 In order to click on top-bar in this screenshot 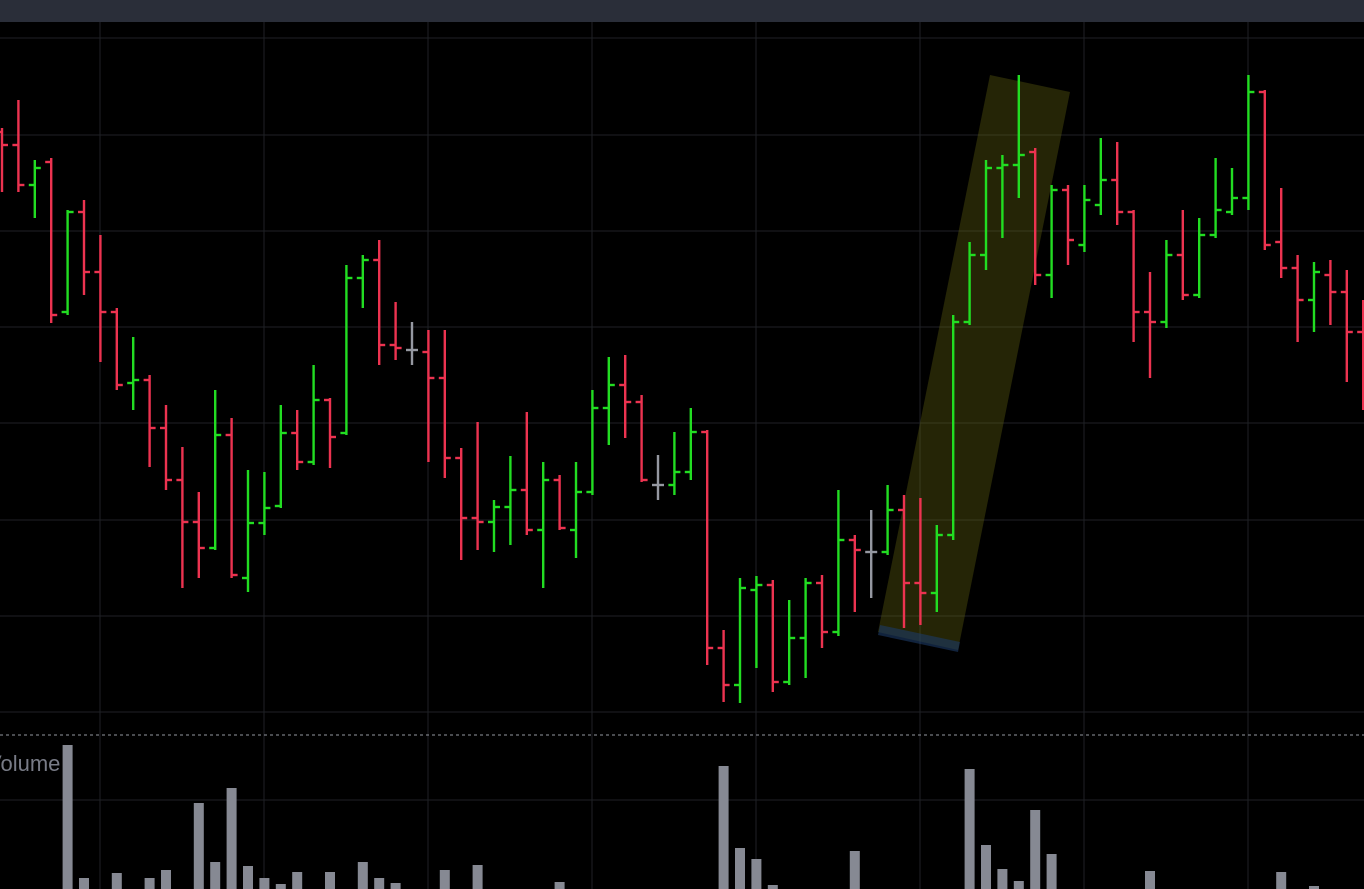, I will do `click(682, 11)`.